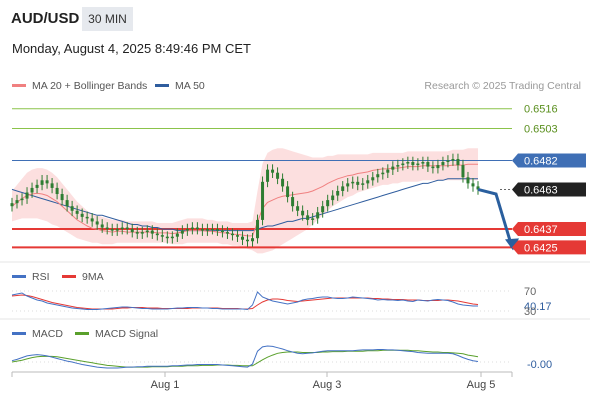  I want to click on legend-ma20: MA 20 + Bollinger Bands, so click(79, 86).